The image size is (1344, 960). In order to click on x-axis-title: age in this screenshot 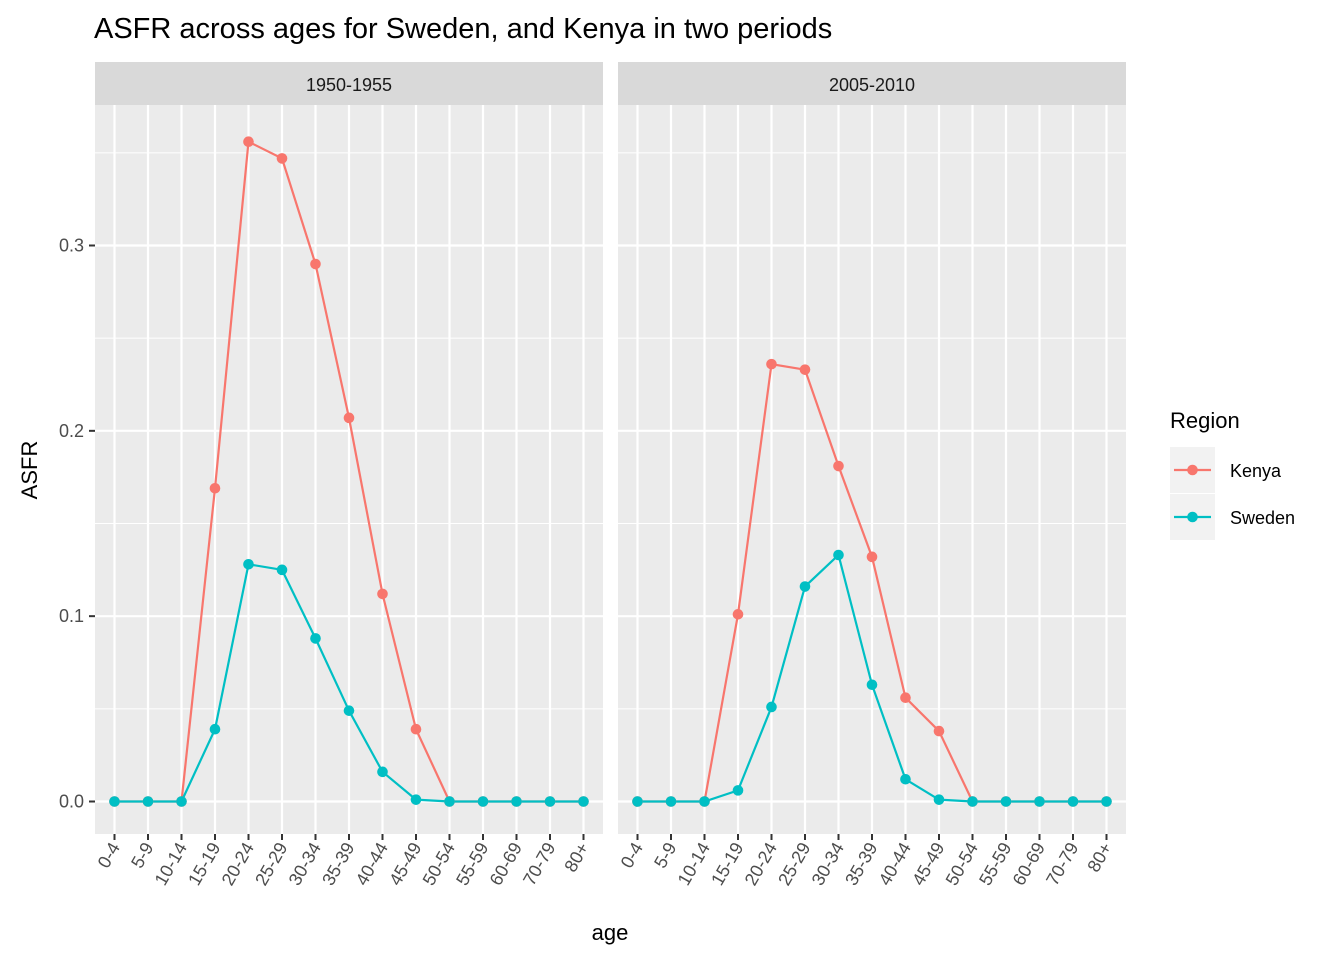, I will do `click(610, 932)`.